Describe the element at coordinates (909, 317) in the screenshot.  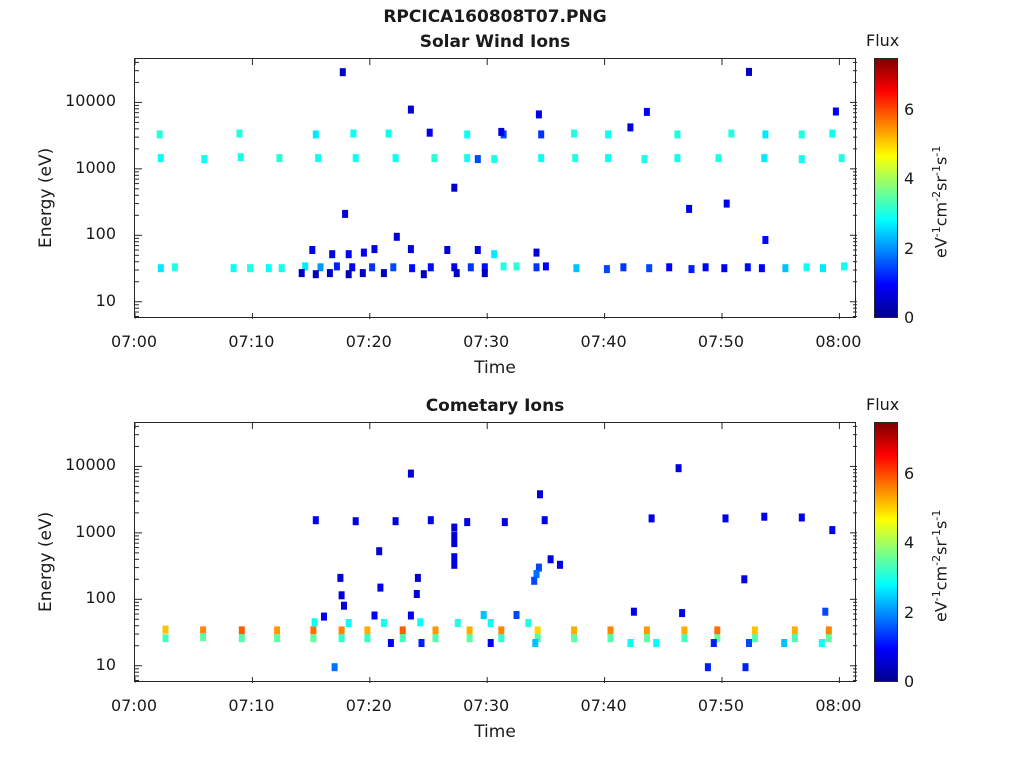
I see `colorbar-tick-label: 0` at that location.